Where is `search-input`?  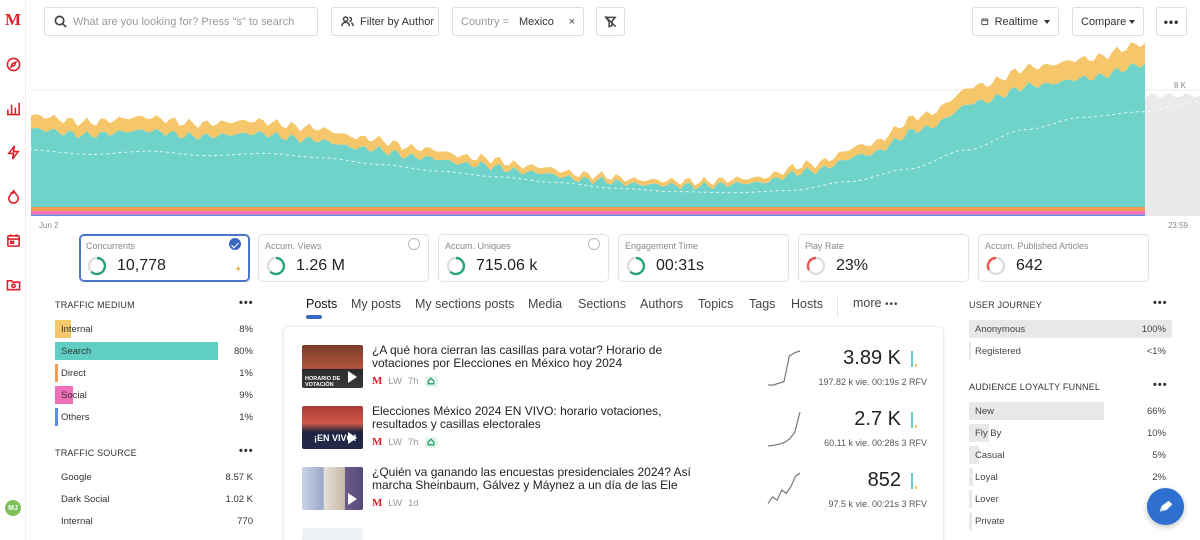 search-input is located at coordinates (188, 21).